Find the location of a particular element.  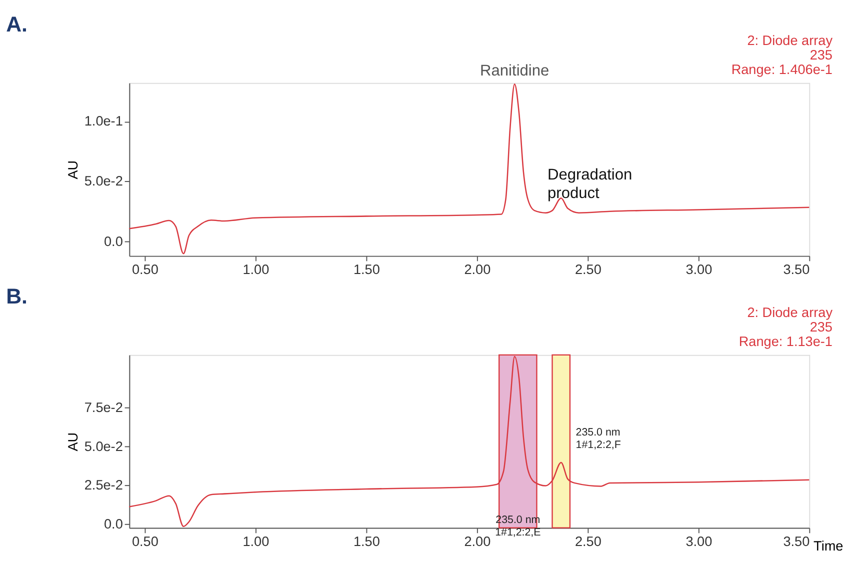

y-tick-label: 1.0e-1 is located at coordinates (103, 121).